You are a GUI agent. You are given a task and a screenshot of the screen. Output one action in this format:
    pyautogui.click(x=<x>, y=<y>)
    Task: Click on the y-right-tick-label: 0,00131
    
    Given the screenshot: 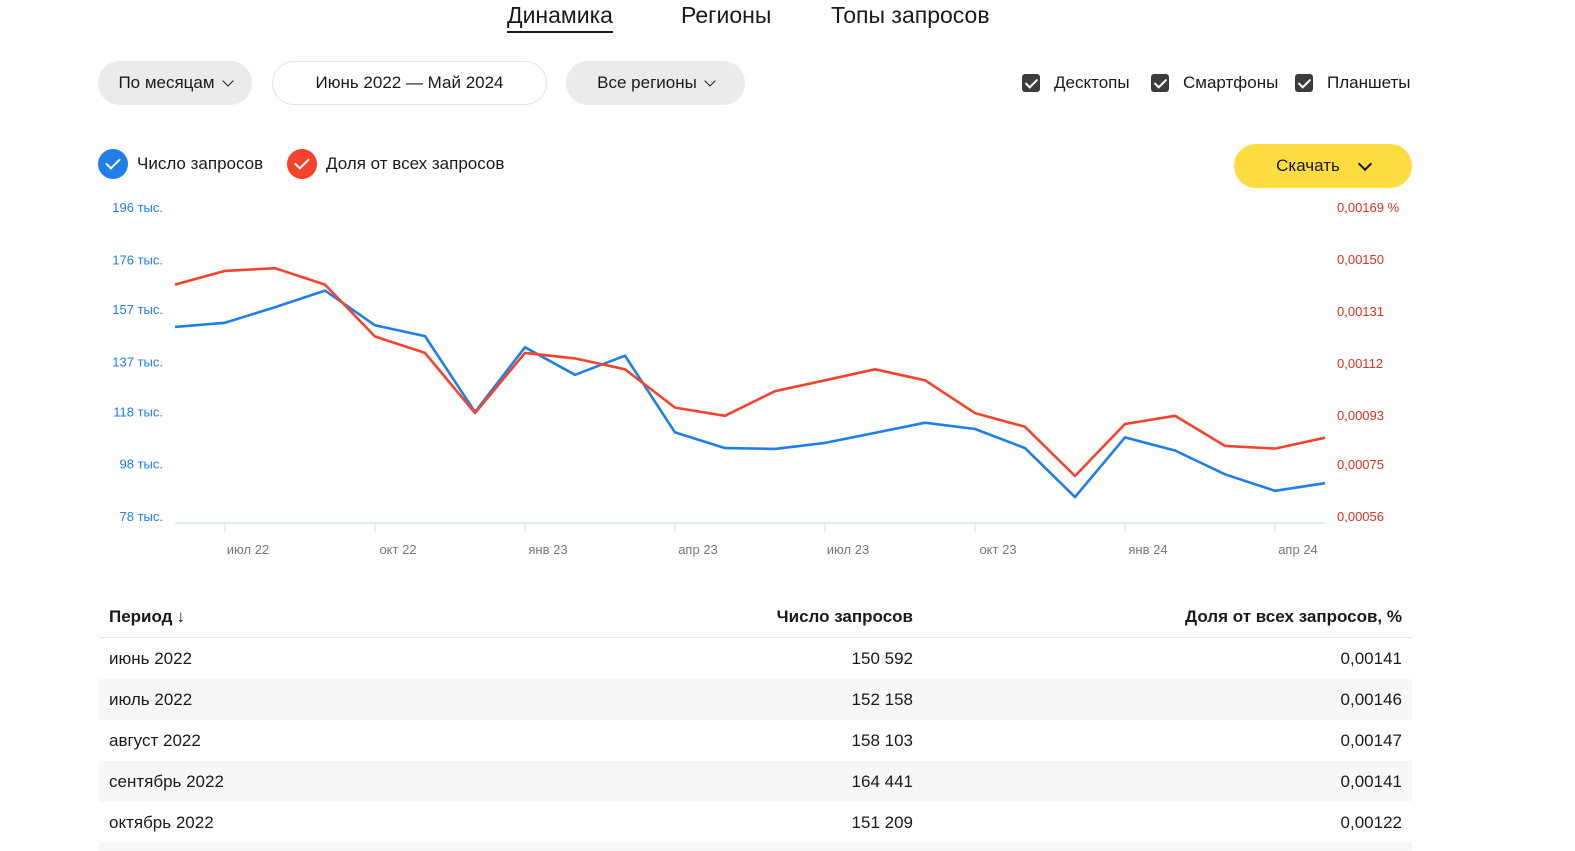 What is the action you would take?
    pyautogui.click(x=1360, y=311)
    